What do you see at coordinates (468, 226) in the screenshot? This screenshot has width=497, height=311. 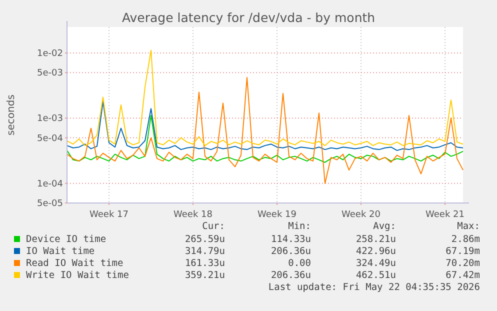 I see `text: Max:` at bounding box center [468, 226].